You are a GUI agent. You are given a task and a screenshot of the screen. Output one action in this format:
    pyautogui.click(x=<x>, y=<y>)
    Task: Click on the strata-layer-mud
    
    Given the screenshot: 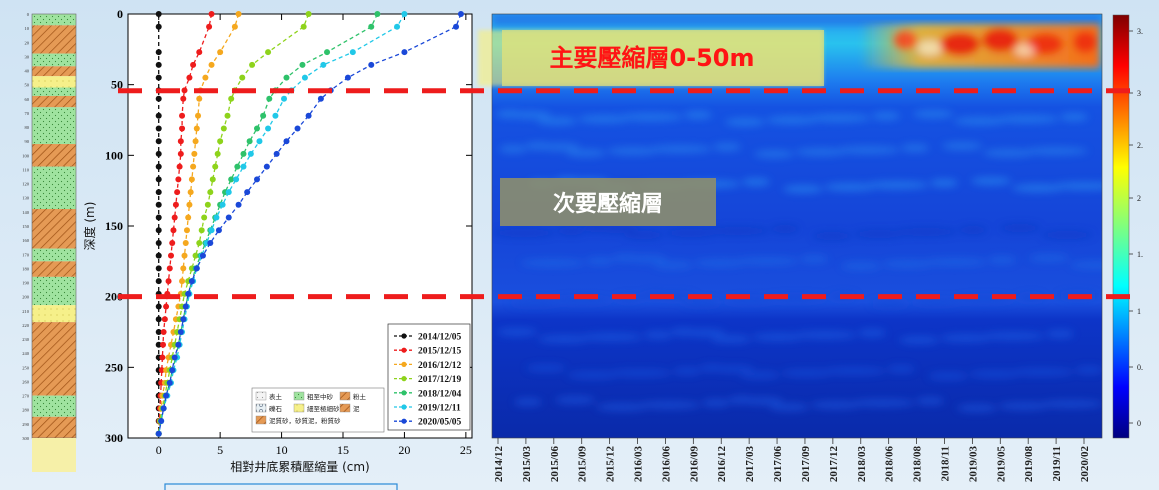 What is the action you would take?
    pyautogui.click(x=54, y=359)
    